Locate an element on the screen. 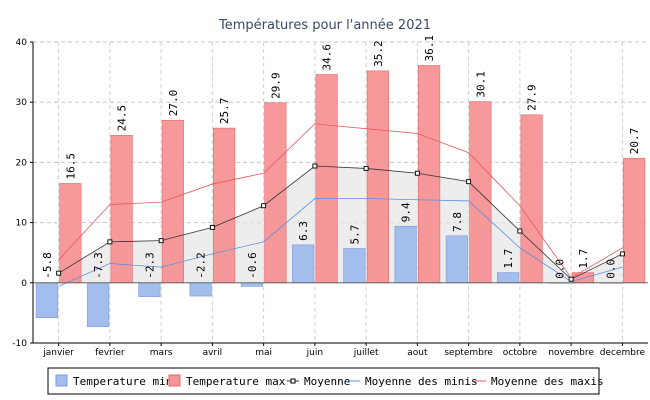  x-tick-label: mai is located at coordinates (263, 353).